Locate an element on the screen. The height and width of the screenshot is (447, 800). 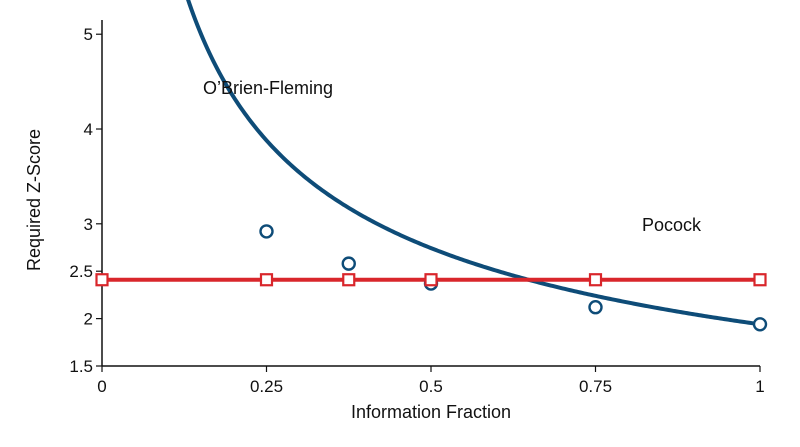
x-axis-title: Information Fraction is located at coordinates (431, 412).